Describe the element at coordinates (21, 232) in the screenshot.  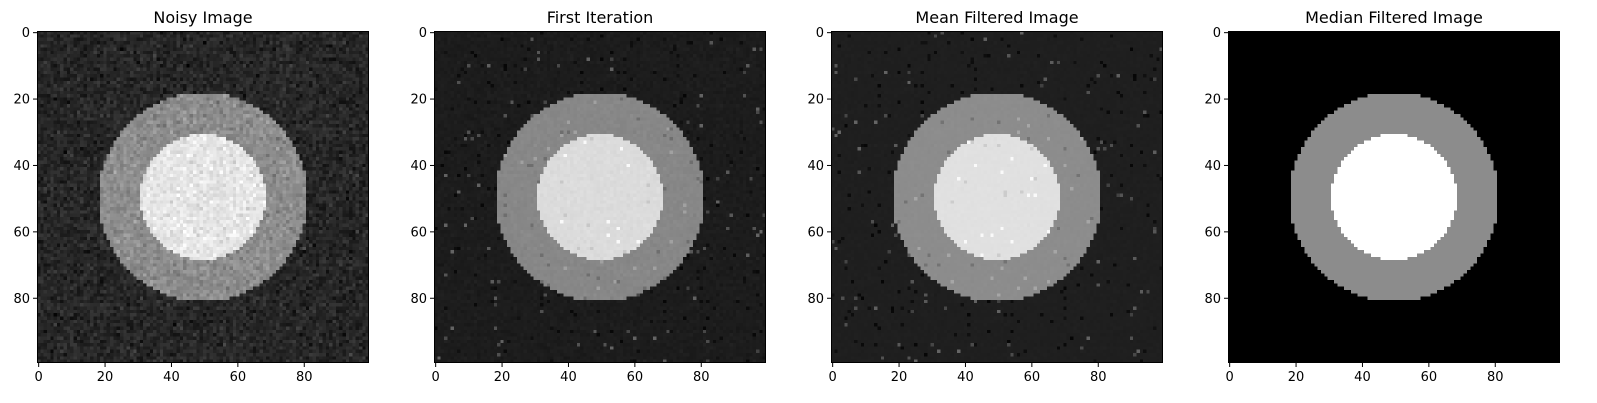
I see `y-tick-label-1-3: 60` at that location.